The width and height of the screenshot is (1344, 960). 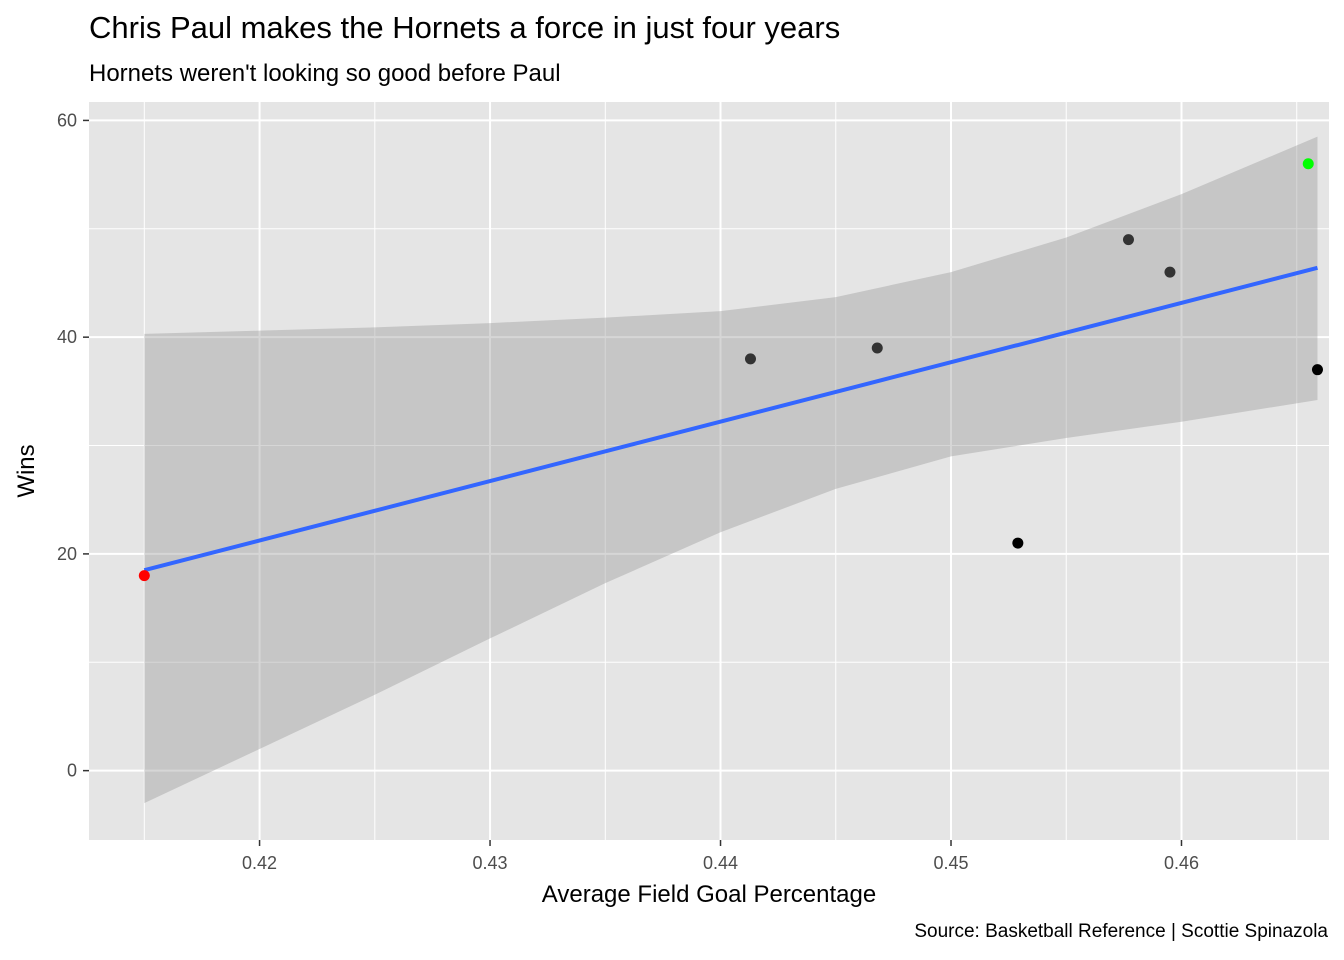 I want to click on x-axis-title: Average Field Goal Percentage, so click(x=709, y=894).